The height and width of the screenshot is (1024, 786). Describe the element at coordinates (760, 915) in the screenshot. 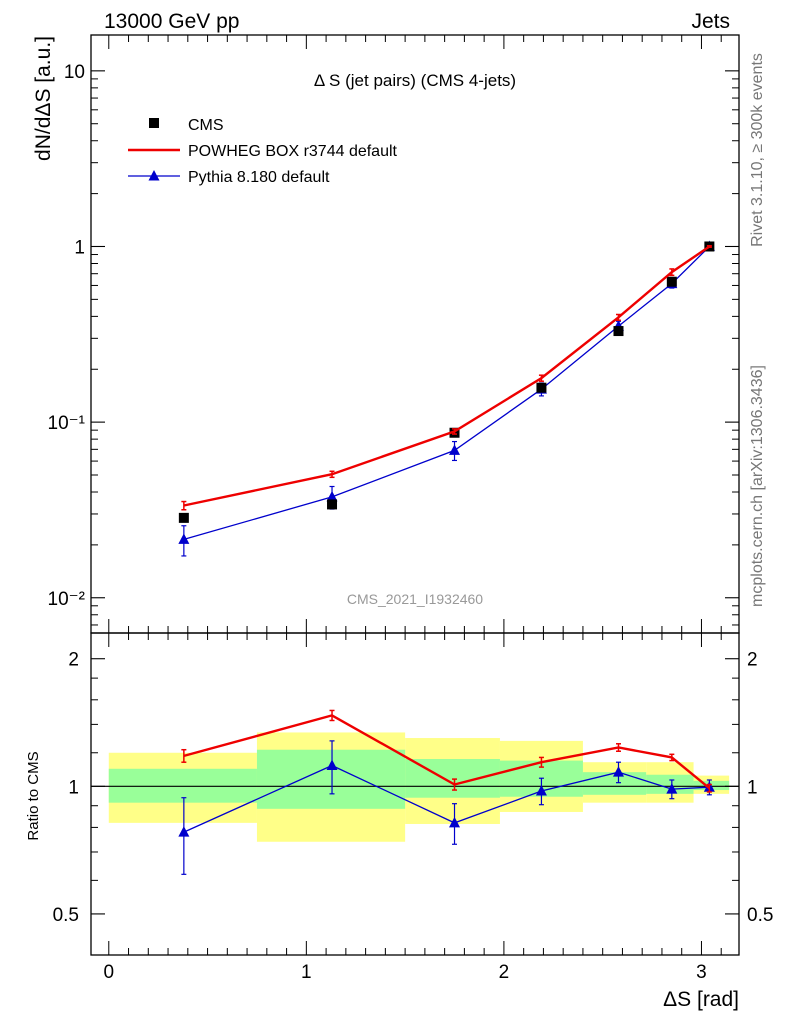

I see `ratio-y-tick-label-right: 0.5` at that location.